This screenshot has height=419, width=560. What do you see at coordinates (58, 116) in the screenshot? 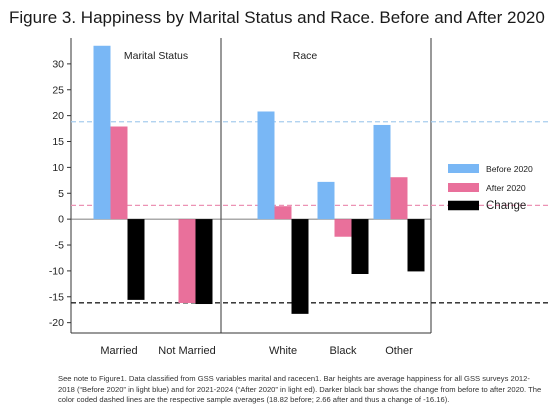
I see `y-tick-label: 20` at bounding box center [58, 116].